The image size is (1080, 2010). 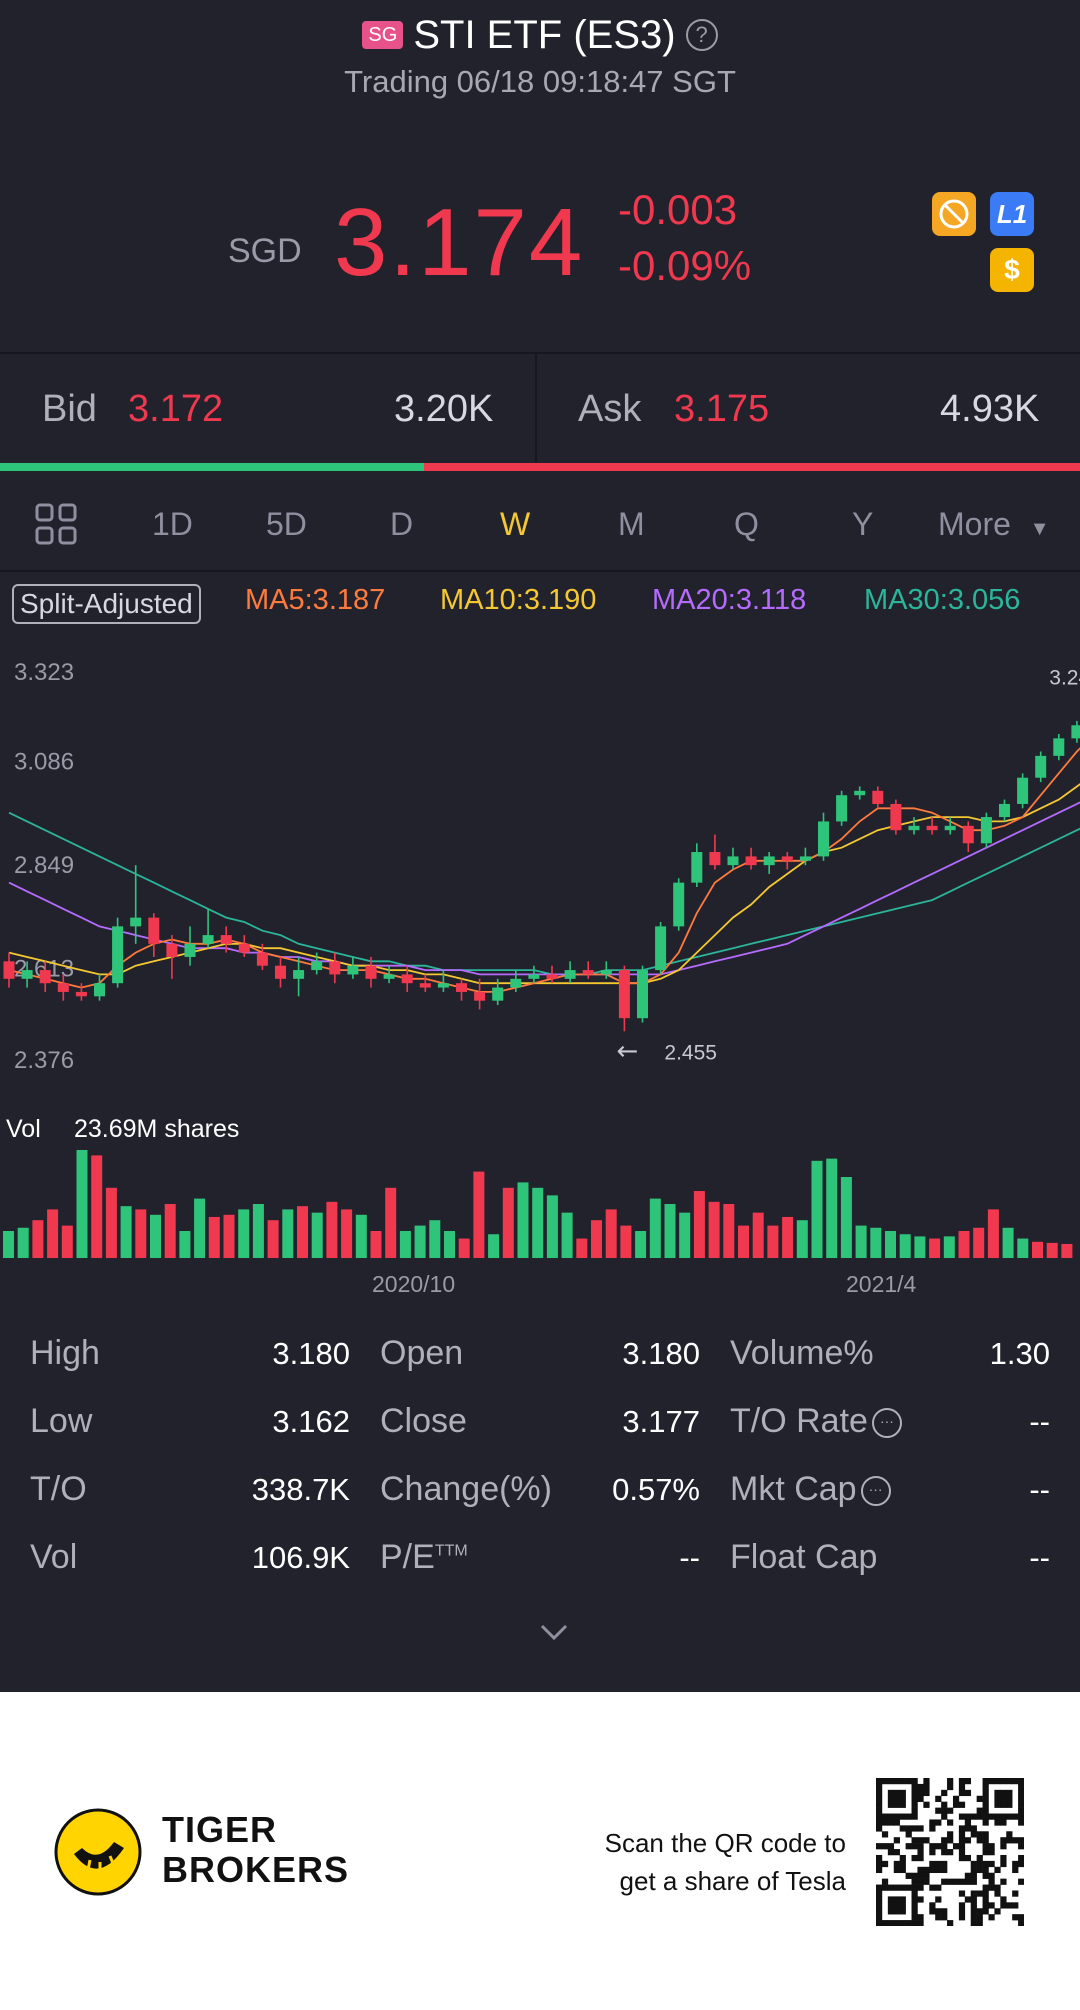 What do you see at coordinates (994, 524) in the screenshot?
I see `tab-more: More ▼` at bounding box center [994, 524].